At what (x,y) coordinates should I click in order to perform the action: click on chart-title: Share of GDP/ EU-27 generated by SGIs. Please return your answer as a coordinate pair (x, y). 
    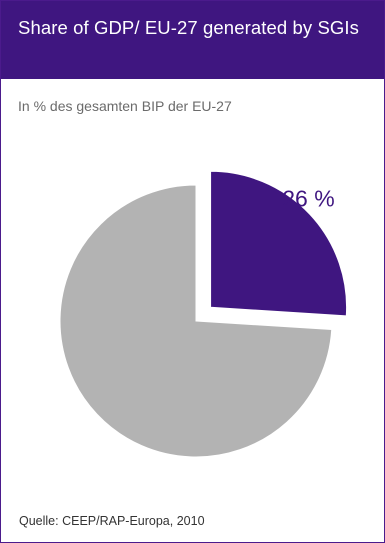
    Looking at the image, I should click on (188, 27).